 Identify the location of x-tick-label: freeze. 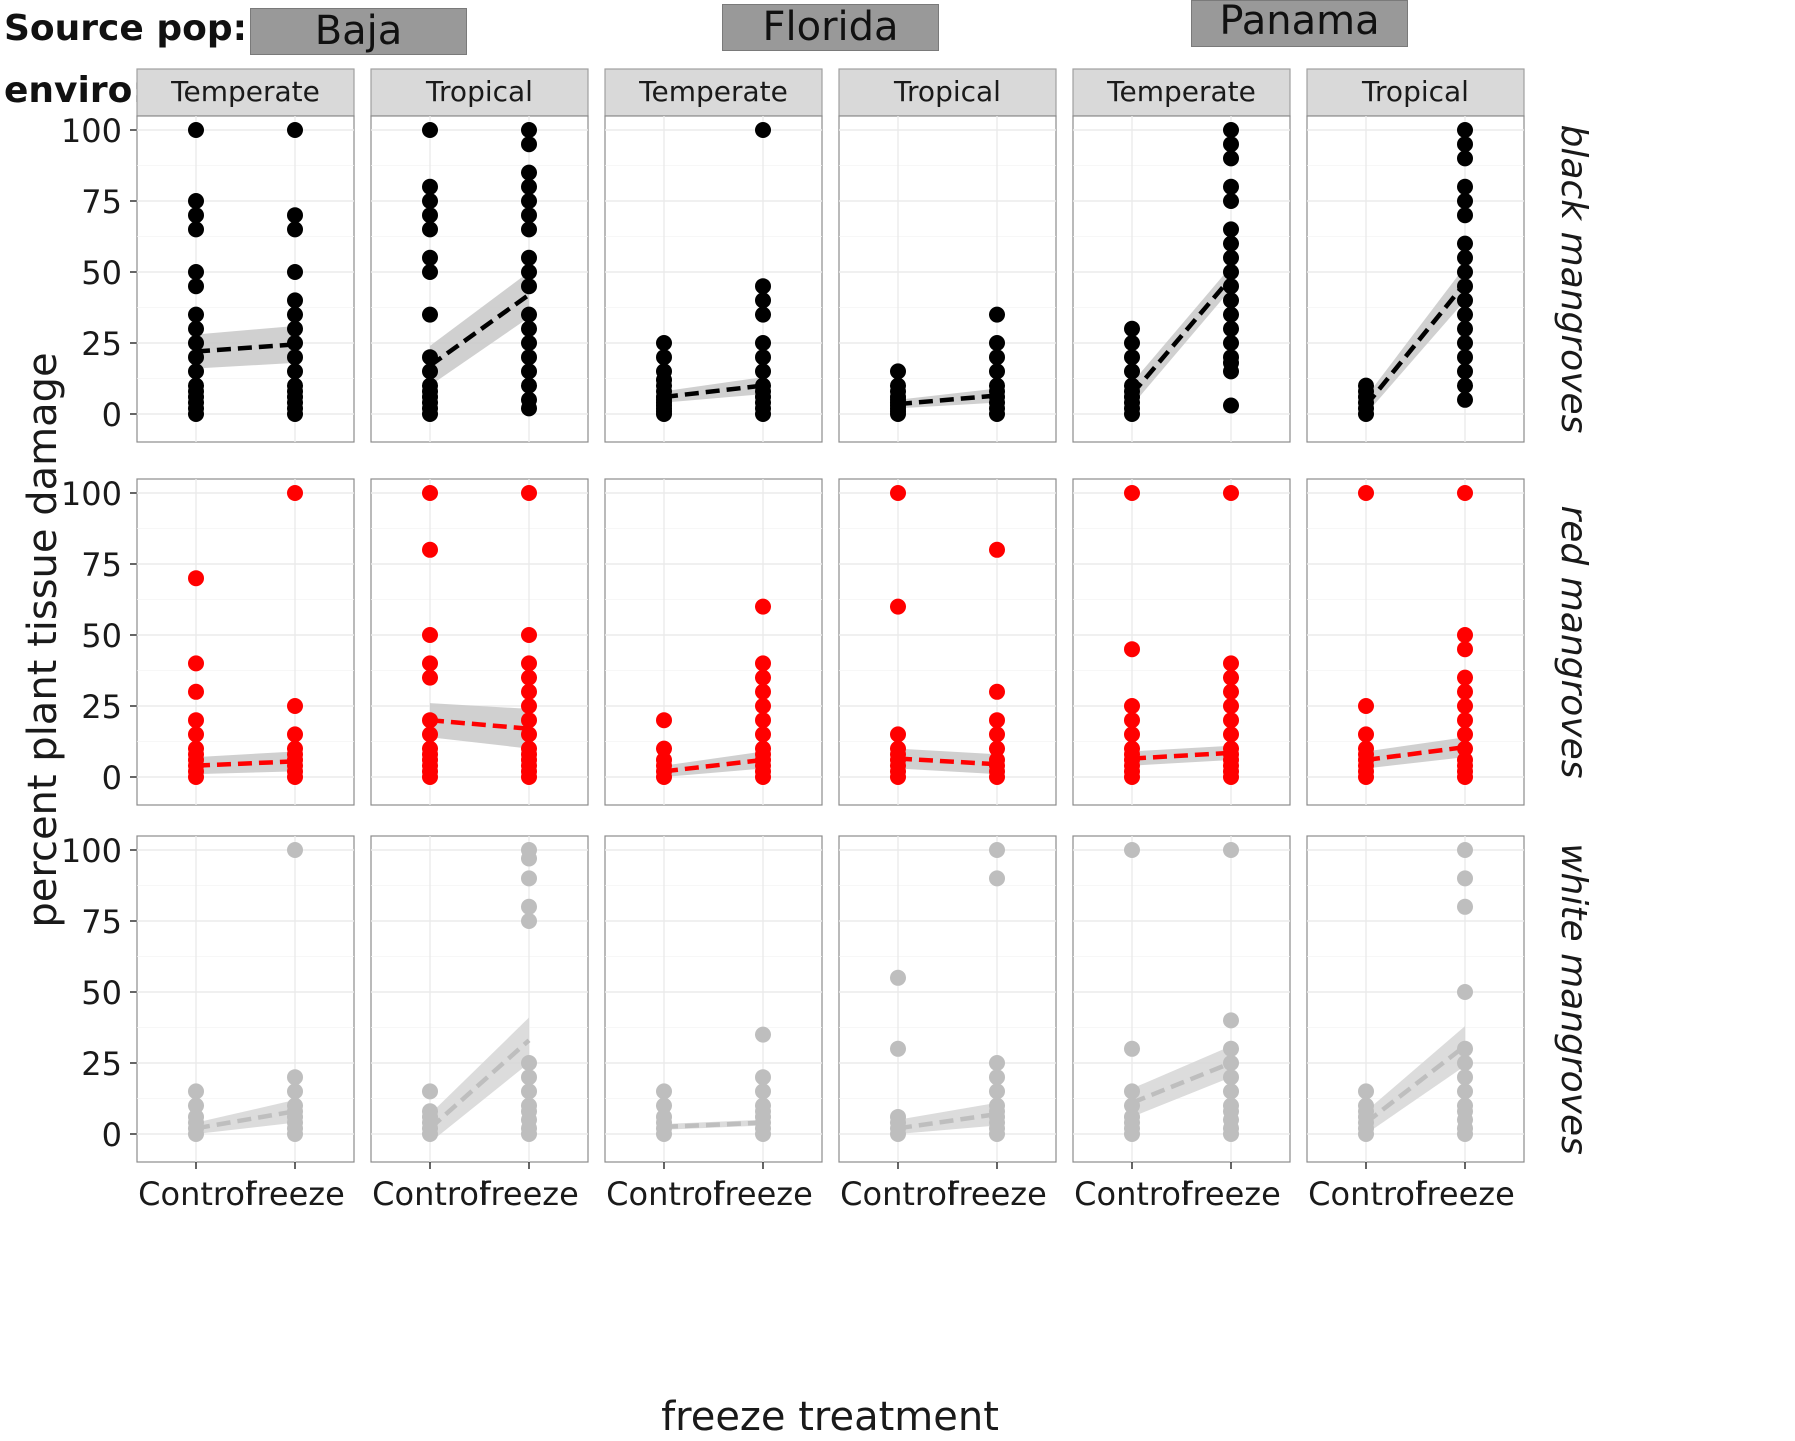
(1231, 1194).